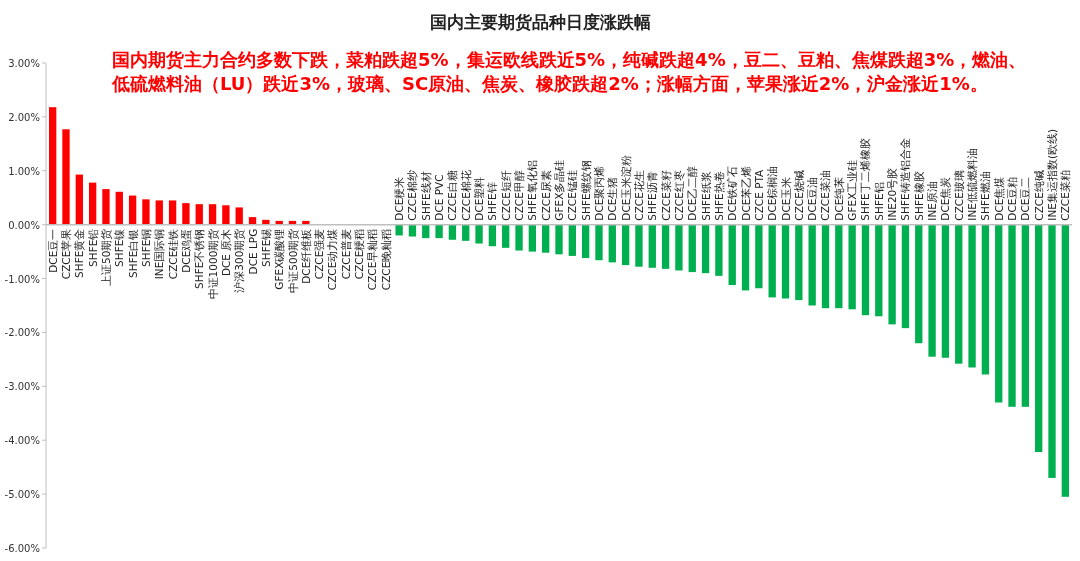 This screenshot has width=1080, height=561. Describe the element at coordinates (1038, 195) in the screenshot. I see `x-tick-label: CZCE纯碱` at that location.